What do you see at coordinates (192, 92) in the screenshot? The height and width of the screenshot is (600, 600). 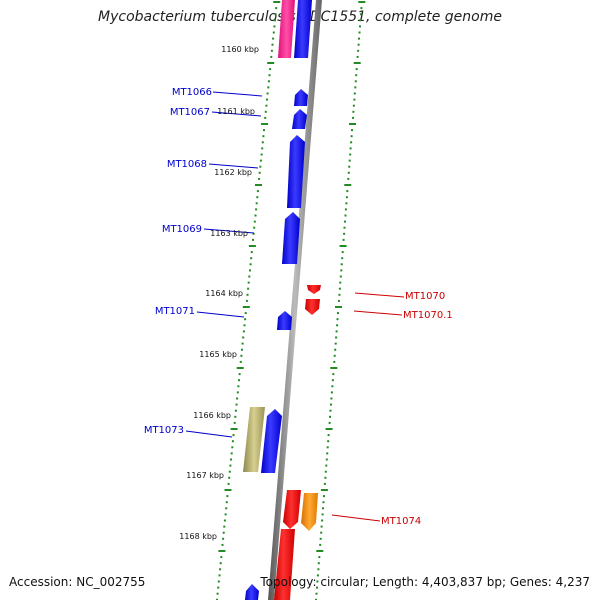 I see `gene-label-mt1066: MT1066` at bounding box center [192, 92].